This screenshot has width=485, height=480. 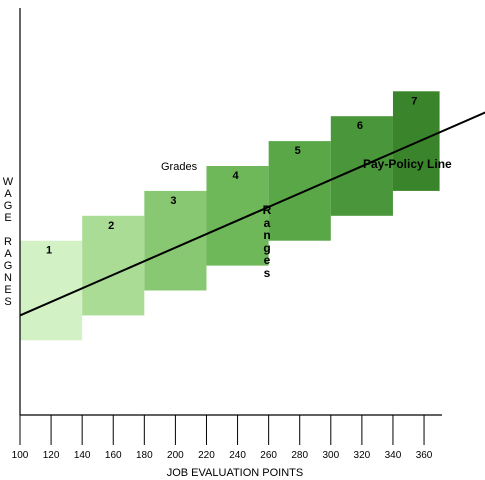 What do you see at coordinates (8, 278) in the screenshot?
I see `vertical-letter: N` at bounding box center [8, 278].